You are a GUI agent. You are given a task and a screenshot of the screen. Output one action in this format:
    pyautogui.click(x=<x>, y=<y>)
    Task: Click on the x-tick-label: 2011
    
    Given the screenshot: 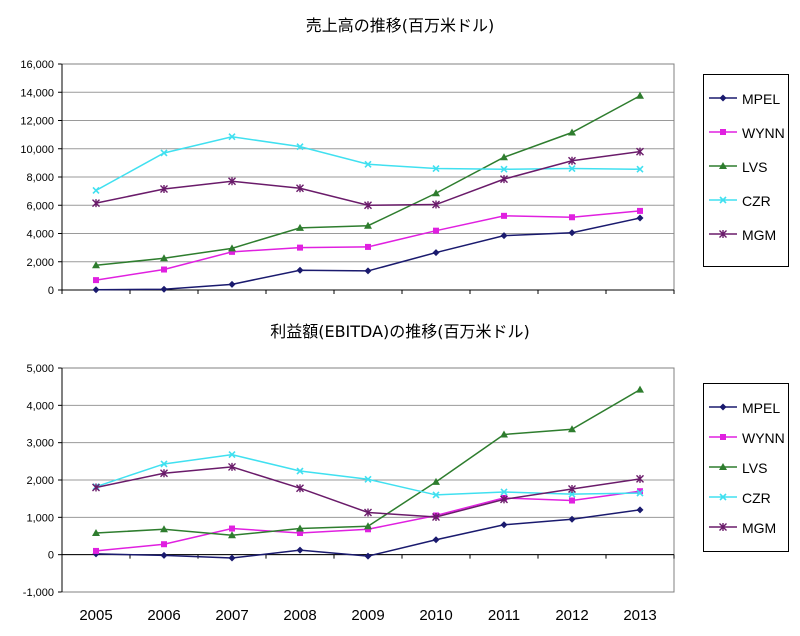 What is the action you would take?
    pyautogui.click(x=504, y=615)
    